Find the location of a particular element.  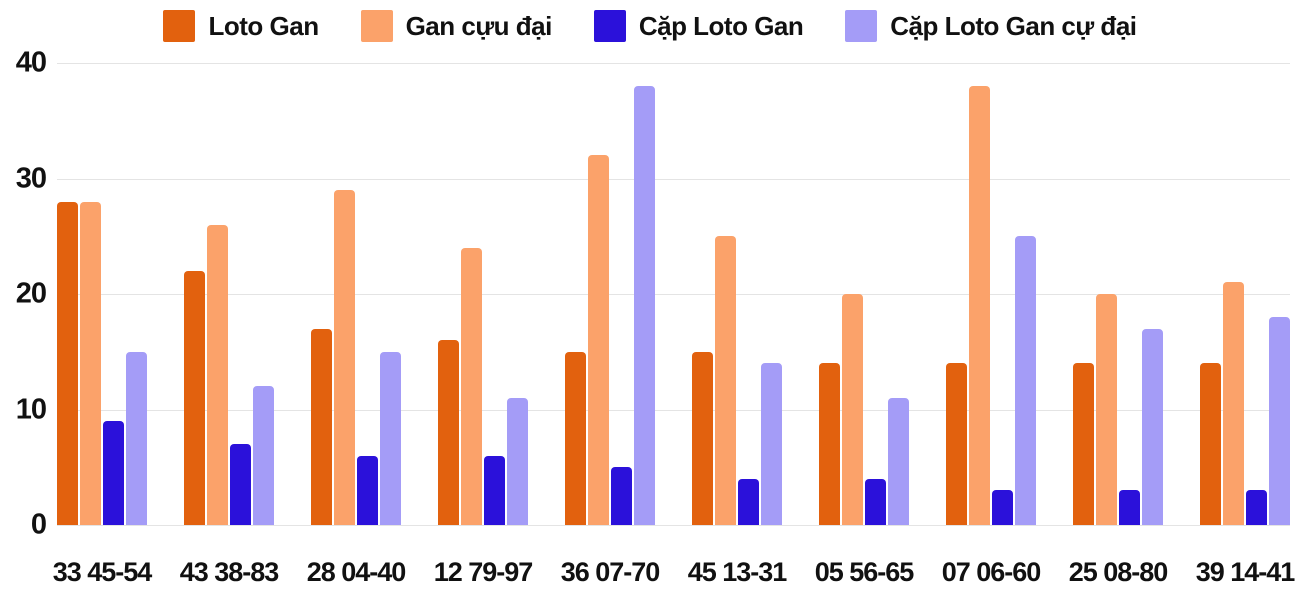

legend-item-1: Loto Gan is located at coordinates (241, 26).